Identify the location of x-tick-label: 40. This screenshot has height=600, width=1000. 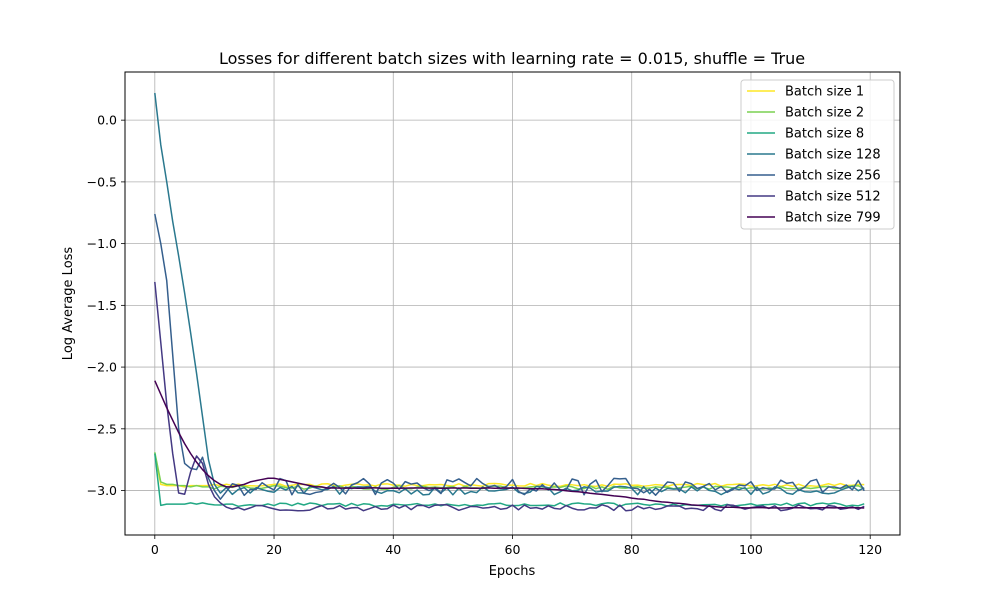
(393, 549).